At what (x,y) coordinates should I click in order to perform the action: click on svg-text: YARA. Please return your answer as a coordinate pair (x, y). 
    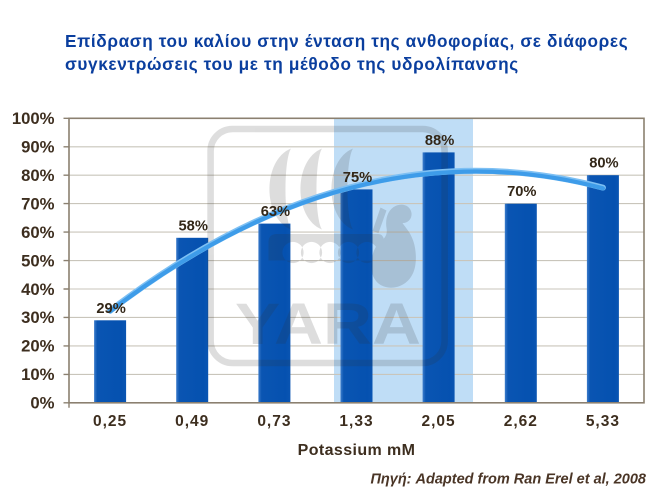
    Looking at the image, I should click on (328, 324).